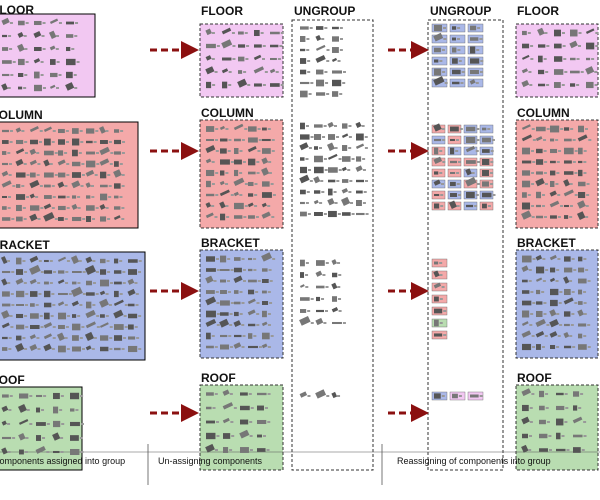 The height and width of the screenshot is (500, 600). I want to click on group-label: ROOF, so click(534, 378).